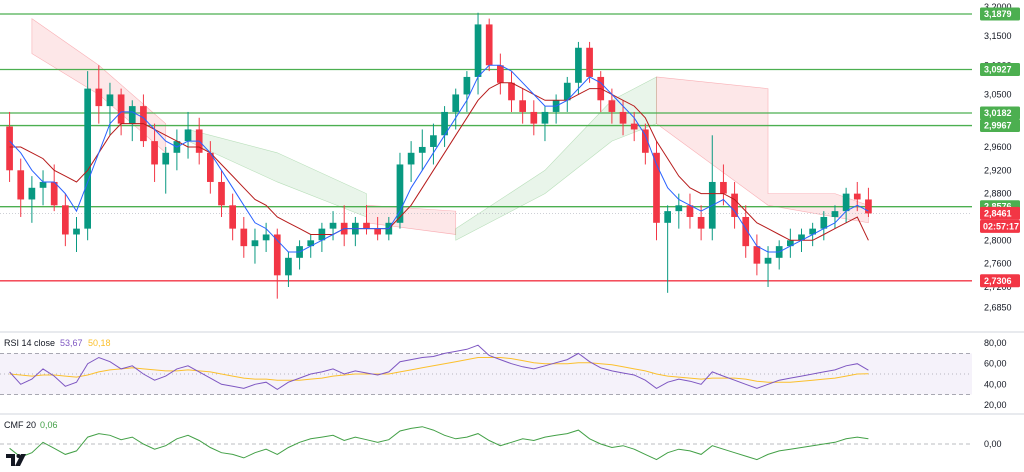 The image size is (1024, 472). I want to click on price-axis-label: 3,0500, so click(998, 94).